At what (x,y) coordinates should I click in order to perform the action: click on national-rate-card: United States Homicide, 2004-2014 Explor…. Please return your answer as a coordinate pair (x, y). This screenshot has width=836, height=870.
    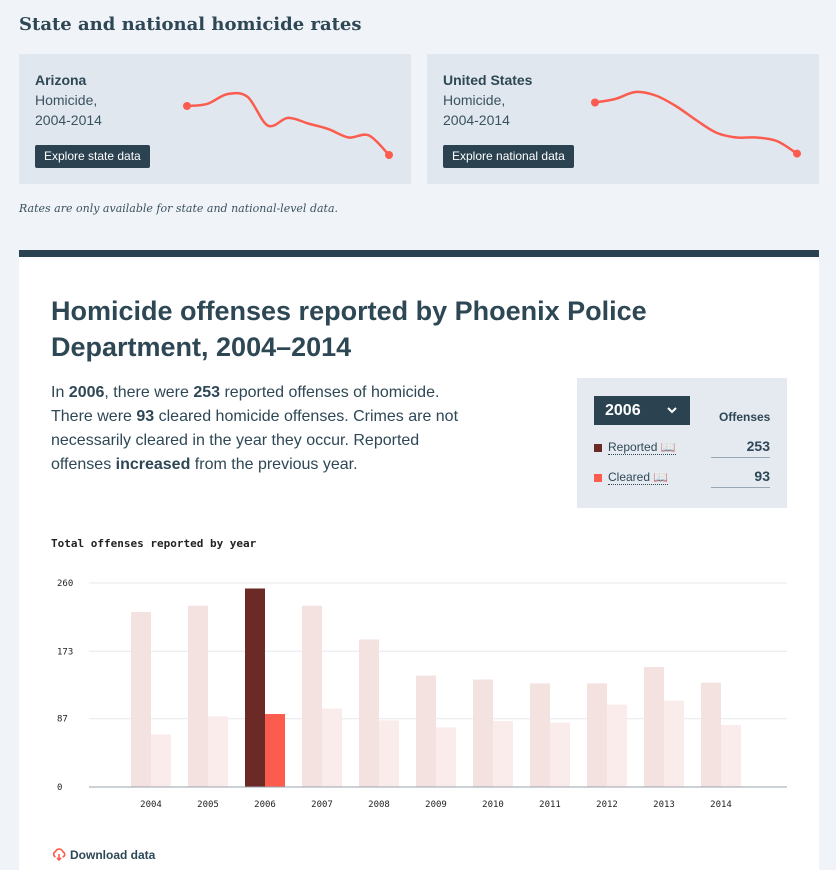
    Looking at the image, I should click on (623, 119).